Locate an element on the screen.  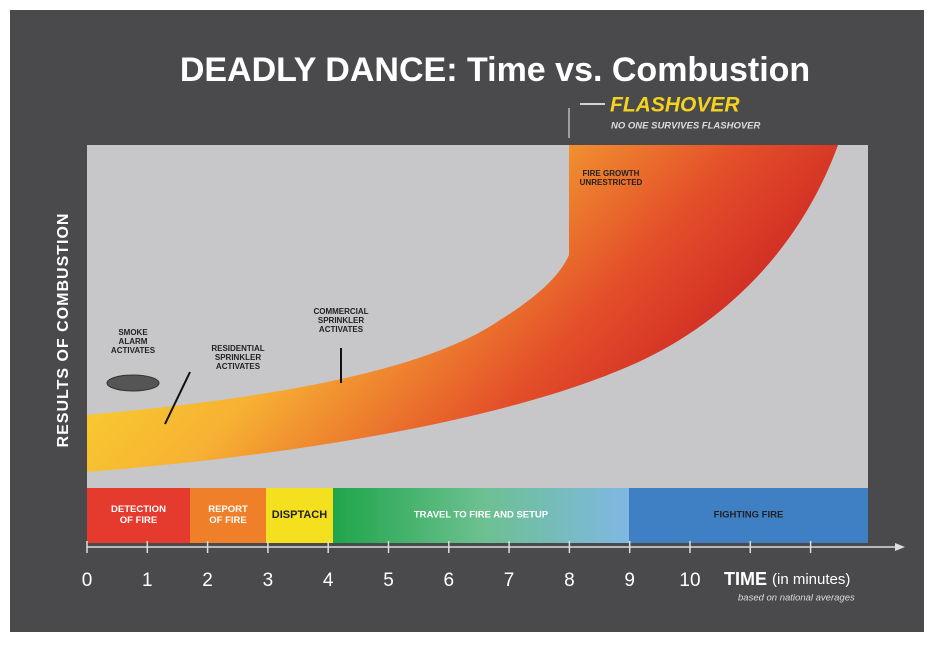
x-tick-label: 8 is located at coordinates (569, 580).